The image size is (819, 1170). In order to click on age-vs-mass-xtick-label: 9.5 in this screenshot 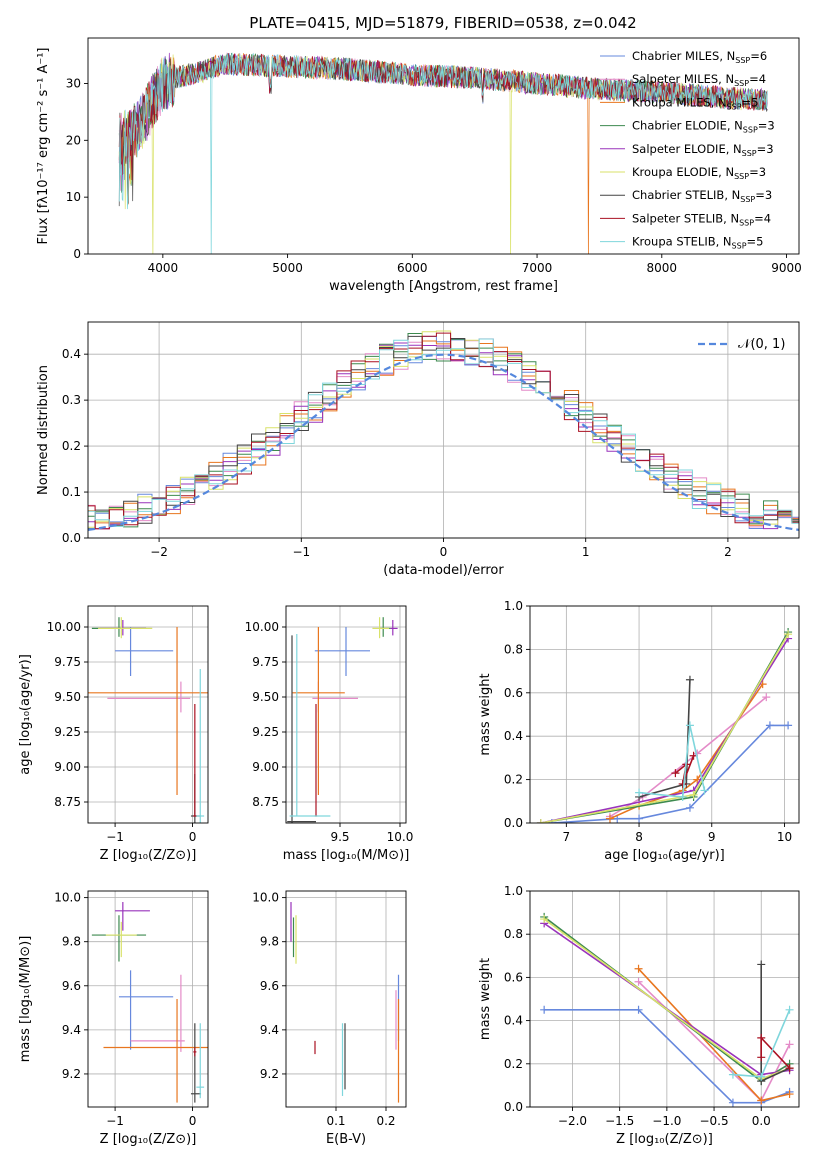, I will do `click(339, 837)`.